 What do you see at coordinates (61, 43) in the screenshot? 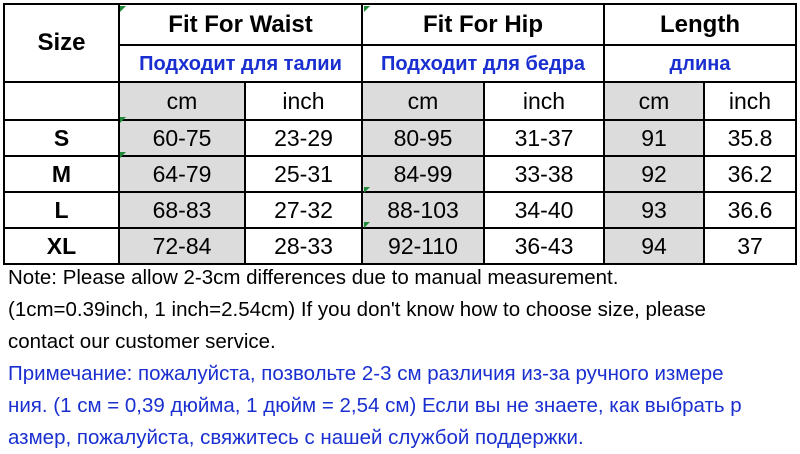
I see `size-column-header: Size` at bounding box center [61, 43].